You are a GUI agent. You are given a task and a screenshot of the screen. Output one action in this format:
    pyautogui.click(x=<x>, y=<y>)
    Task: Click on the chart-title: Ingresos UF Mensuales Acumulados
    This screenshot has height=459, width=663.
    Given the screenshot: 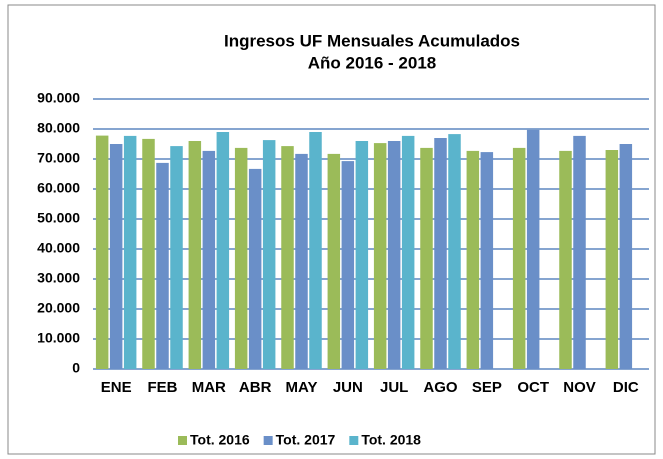 What is the action you would take?
    pyautogui.click(x=372, y=40)
    